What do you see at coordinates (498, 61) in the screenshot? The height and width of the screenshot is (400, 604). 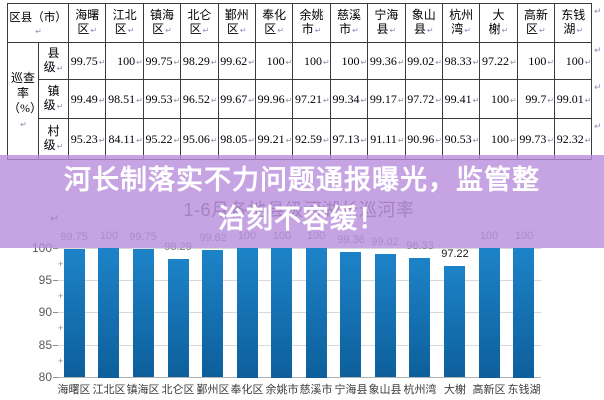 I see `value-cell: 97.22↵` at bounding box center [498, 61].